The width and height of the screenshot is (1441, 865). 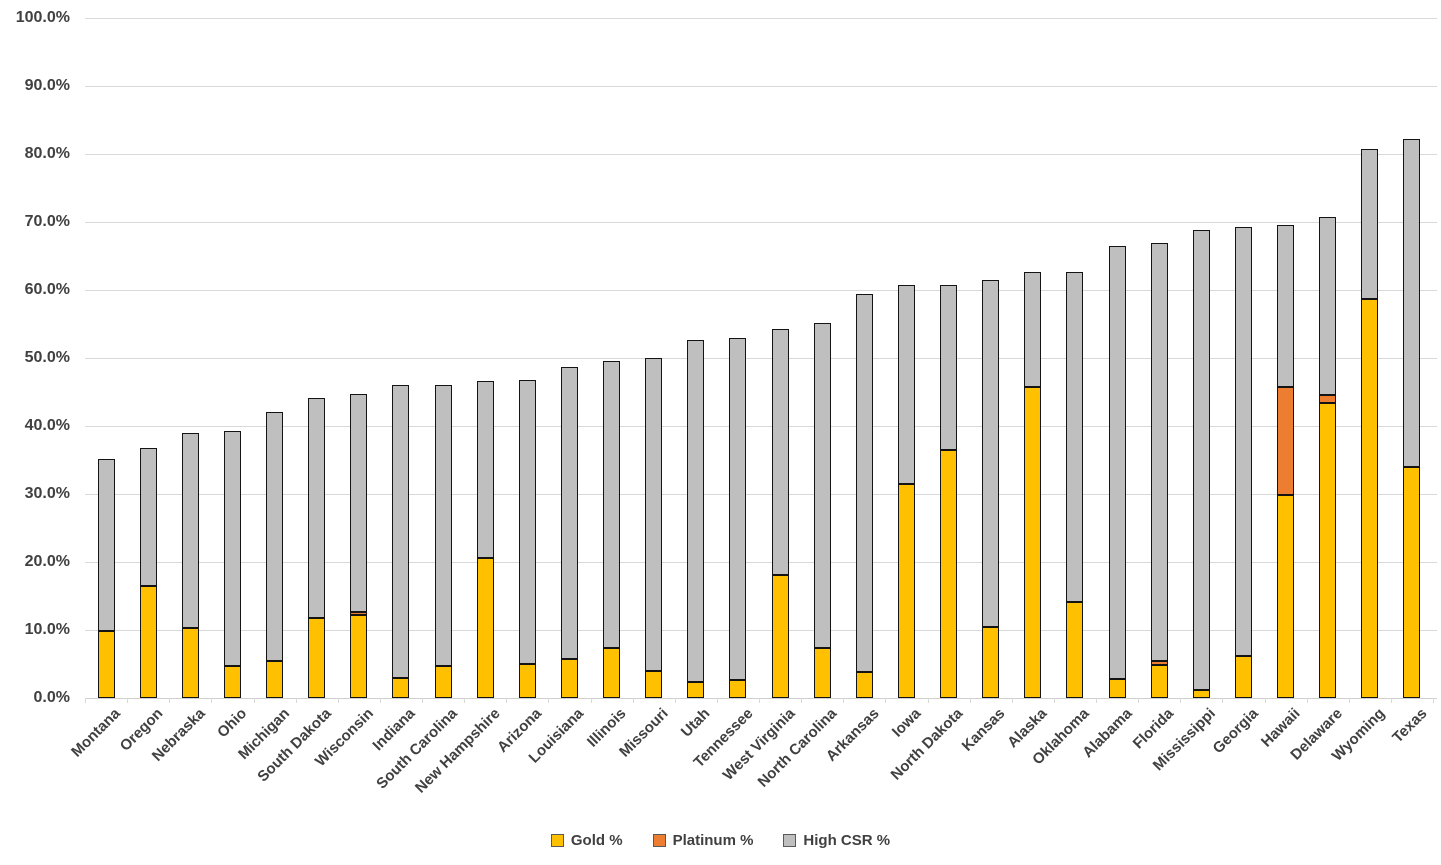 I want to click on x-axis-label: Kansas, so click(x=983, y=730).